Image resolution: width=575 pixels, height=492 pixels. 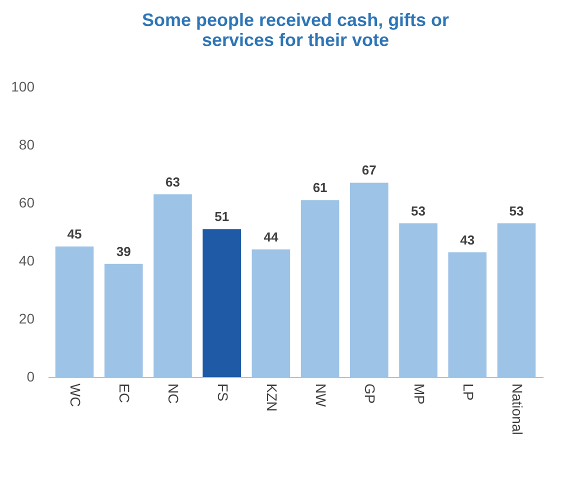 I want to click on x-tick-label: NW, so click(x=321, y=396).